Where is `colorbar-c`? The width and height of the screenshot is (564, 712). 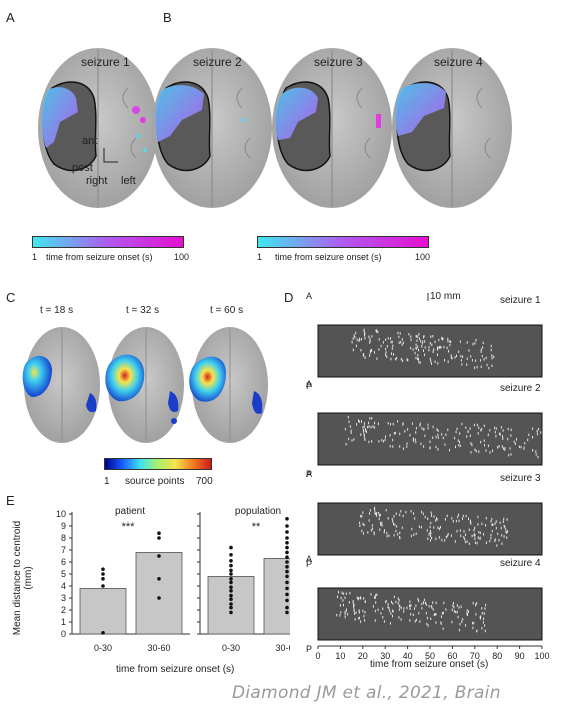 colorbar-c is located at coordinates (158, 464).